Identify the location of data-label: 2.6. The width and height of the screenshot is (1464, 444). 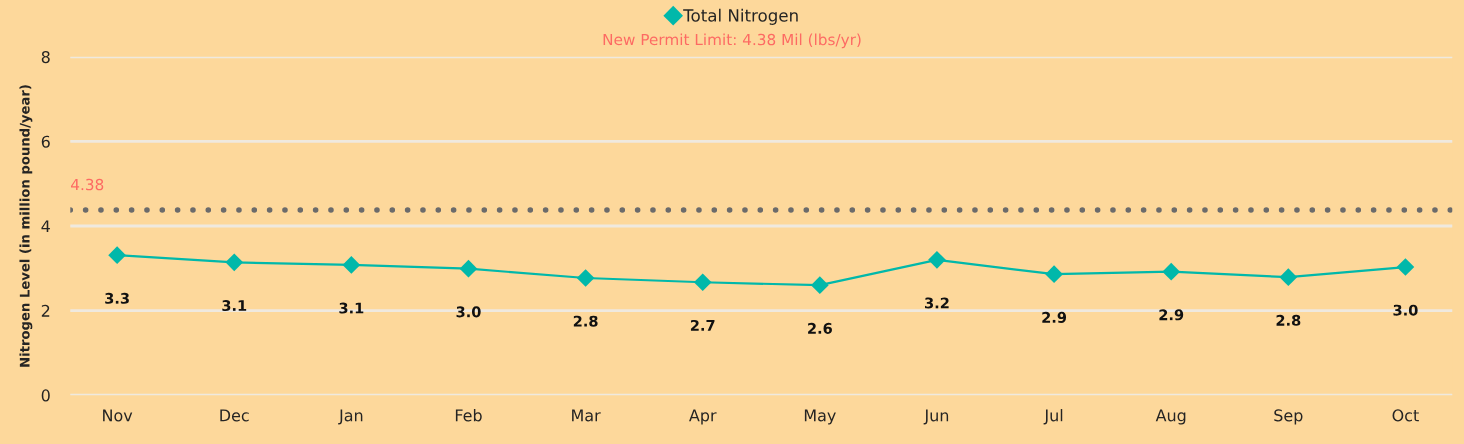
(820, 328).